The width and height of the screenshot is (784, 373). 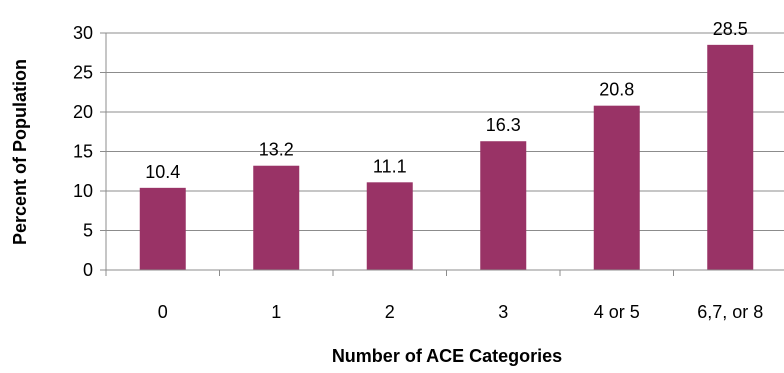 What do you see at coordinates (88, 231) in the screenshot?
I see `y-tick-label: 5` at bounding box center [88, 231].